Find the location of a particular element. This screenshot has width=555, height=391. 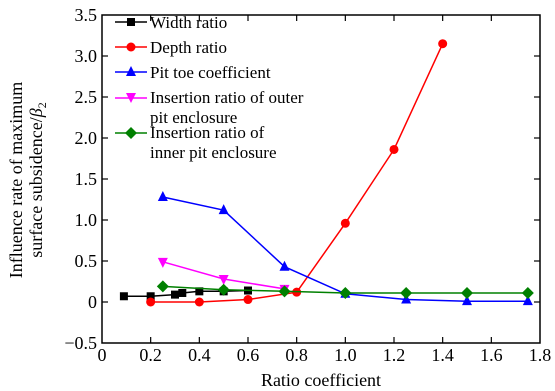

y-tick-labels: −0.5 0 0.5 1.0 1.5 2.0 2.5 3.0 3.5 is located at coordinates (80, 179).